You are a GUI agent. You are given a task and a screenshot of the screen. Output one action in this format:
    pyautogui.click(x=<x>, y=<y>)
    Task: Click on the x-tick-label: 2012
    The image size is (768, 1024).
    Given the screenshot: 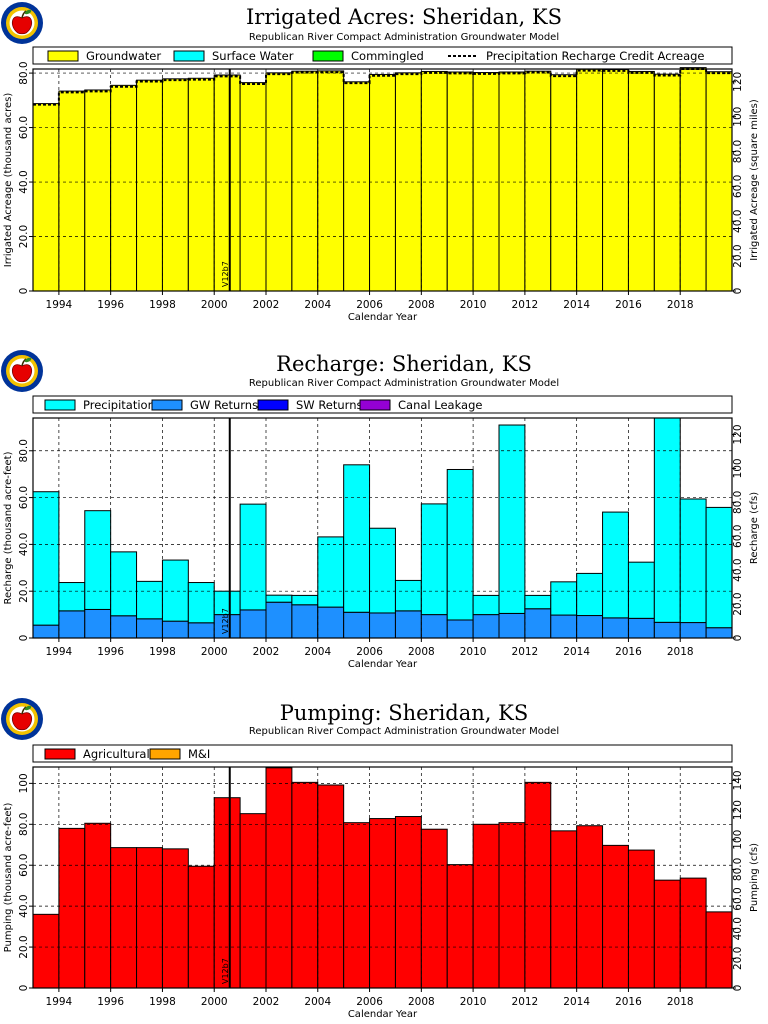 What is the action you would take?
    pyautogui.click(x=525, y=652)
    